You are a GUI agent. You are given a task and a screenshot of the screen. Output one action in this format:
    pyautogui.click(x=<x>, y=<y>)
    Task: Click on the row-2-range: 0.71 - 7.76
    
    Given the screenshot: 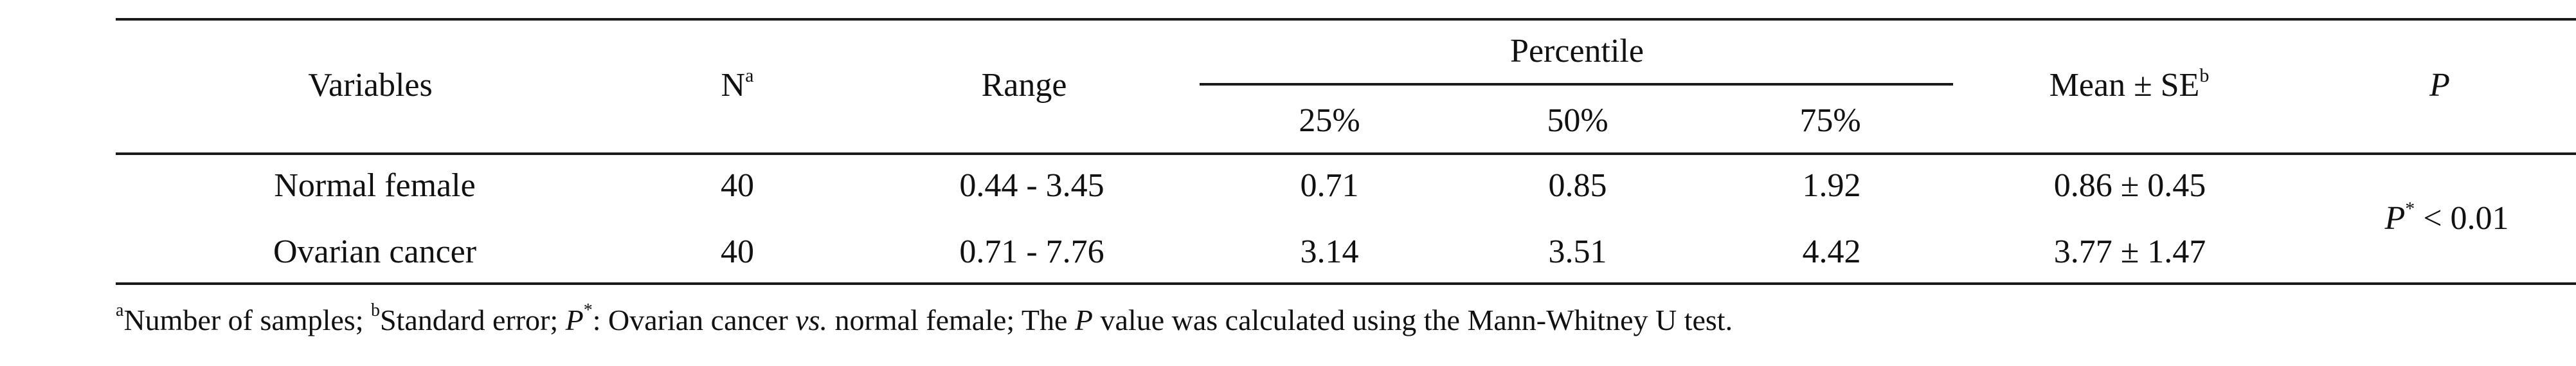 What is the action you would take?
    pyautogui.click(x=1031, y=252)
    